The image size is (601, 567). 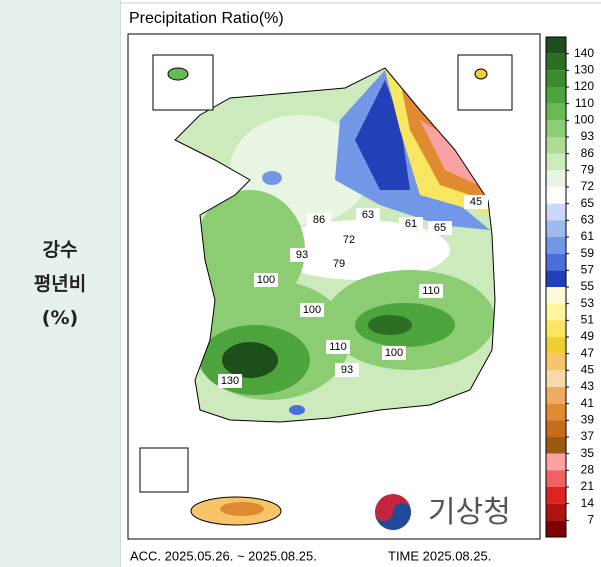 What do you see at coordinates (588, 453) in the screenshot?
I see `colorbar-label: 35` at bounding box center [588, 453].